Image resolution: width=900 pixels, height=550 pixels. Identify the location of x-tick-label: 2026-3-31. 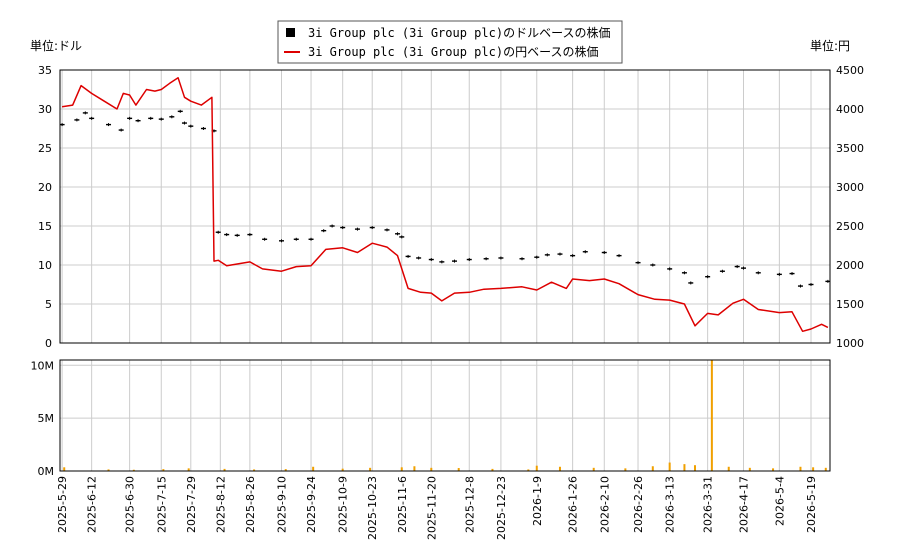
(708, 504).